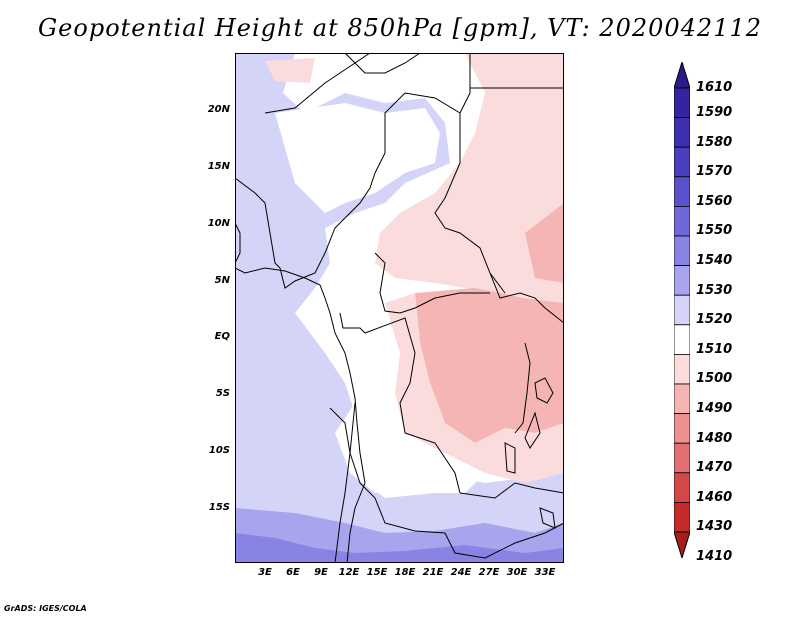  I want to click on colorbar-label: 1470, so click(714, 468).